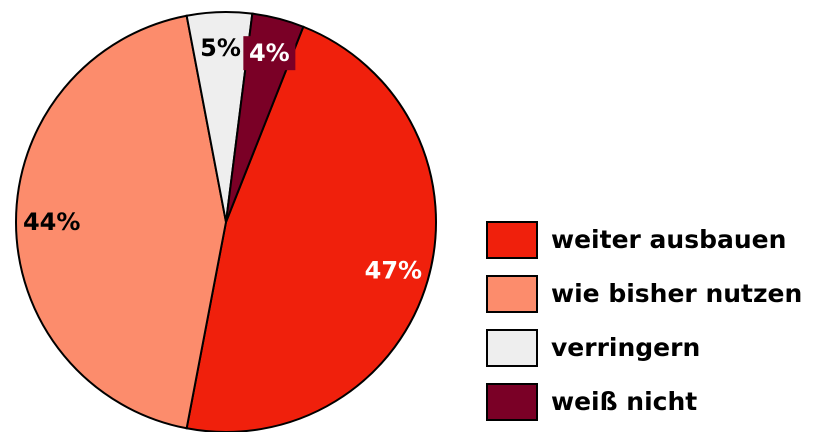 This screenshot has height=432, width=814. What do you see at coordinates (220, 48) in the screenshot?
I see `data-label: 5%` at bounding box center [220, 48].